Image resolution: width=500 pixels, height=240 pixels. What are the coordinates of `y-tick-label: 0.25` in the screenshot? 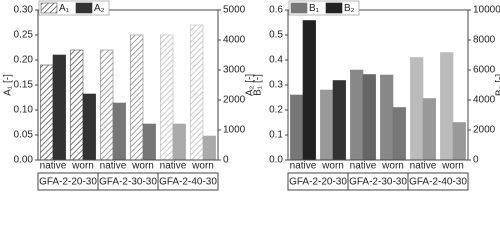 It's located at (24, 35).